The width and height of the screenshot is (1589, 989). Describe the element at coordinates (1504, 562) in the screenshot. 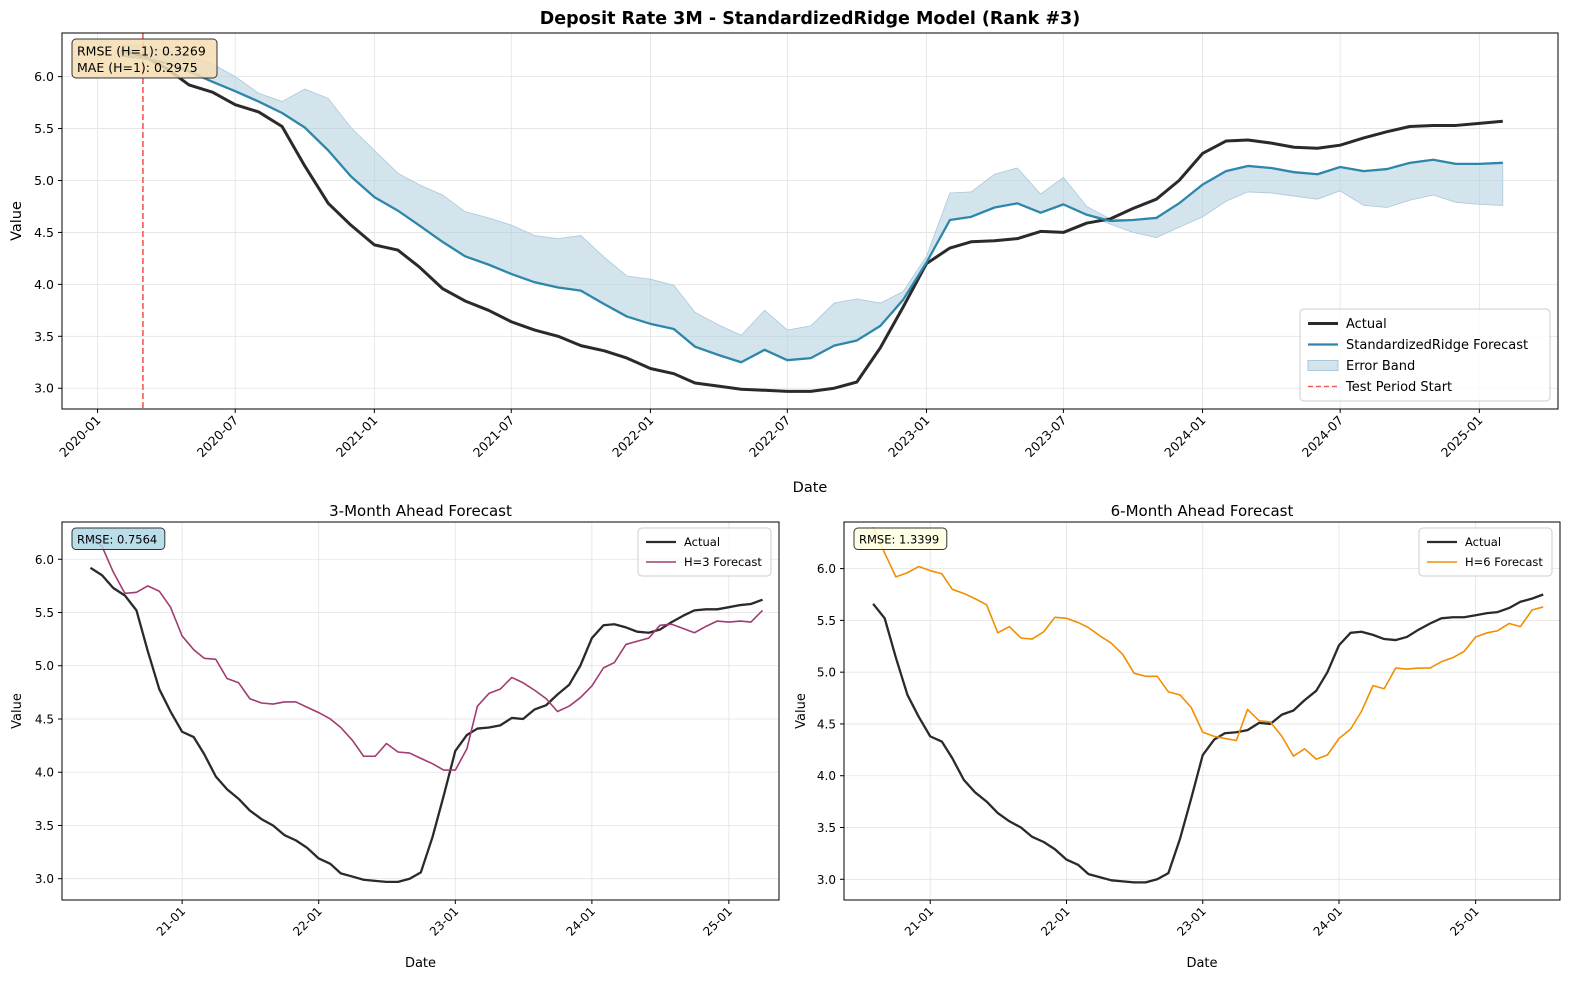

I see `legend-label: H=6 Forecast` at that location.